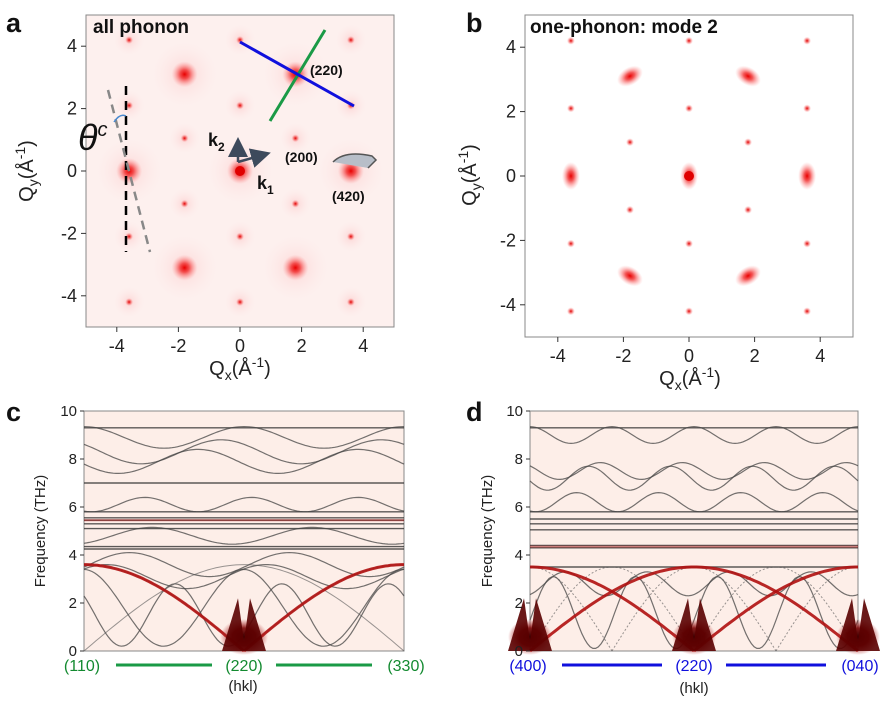 The height and width of the screenshot is (702, 891). I want to click on panel-d-xlabel: (hkl), so click(693, 688).